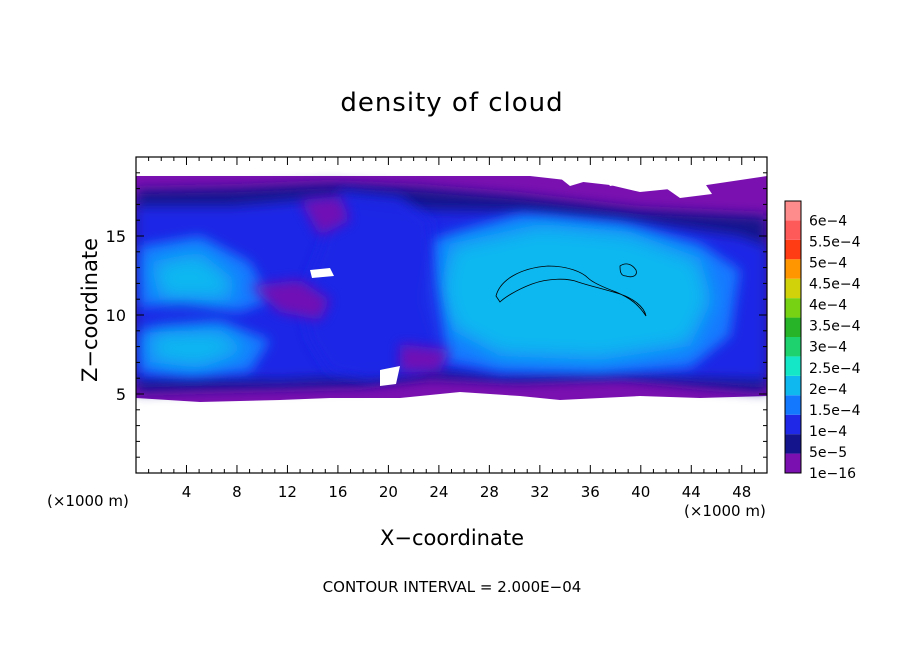 This screenshot has width=904, height=654. Describe the element at coordinates (90, 310) in the screenshot. I see `y-axis-label: Z−coordinate` at that location.